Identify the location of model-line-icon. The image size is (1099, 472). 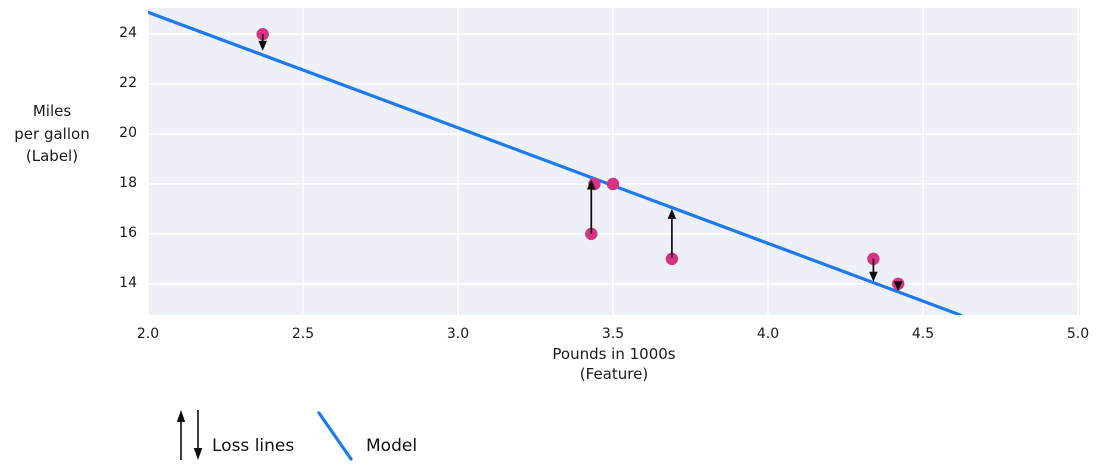
(335, 436).